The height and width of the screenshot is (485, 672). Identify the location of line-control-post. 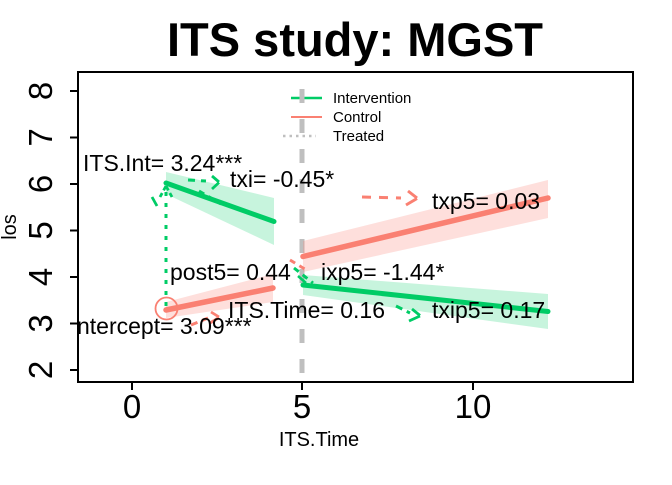
(425, 227).